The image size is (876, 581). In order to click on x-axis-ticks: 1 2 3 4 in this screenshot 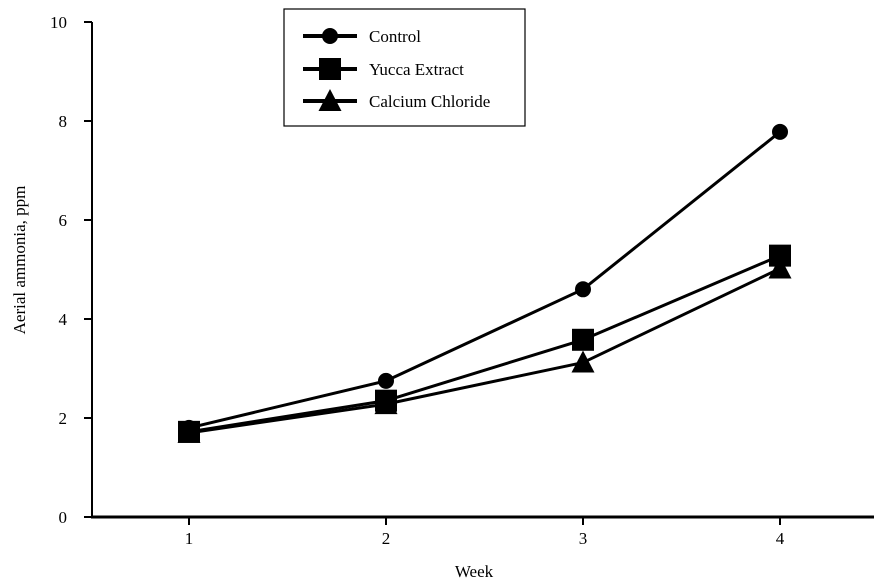, I will do `click(485, 532)`.